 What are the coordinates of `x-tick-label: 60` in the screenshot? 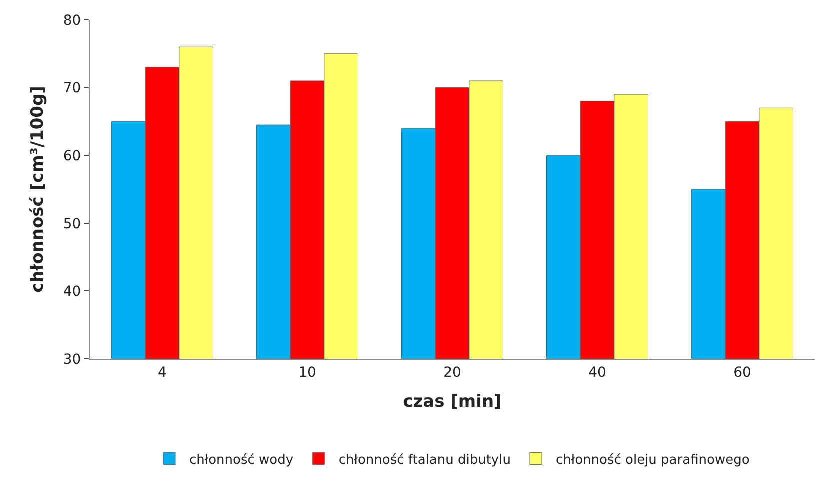 It's located at (743, 372).